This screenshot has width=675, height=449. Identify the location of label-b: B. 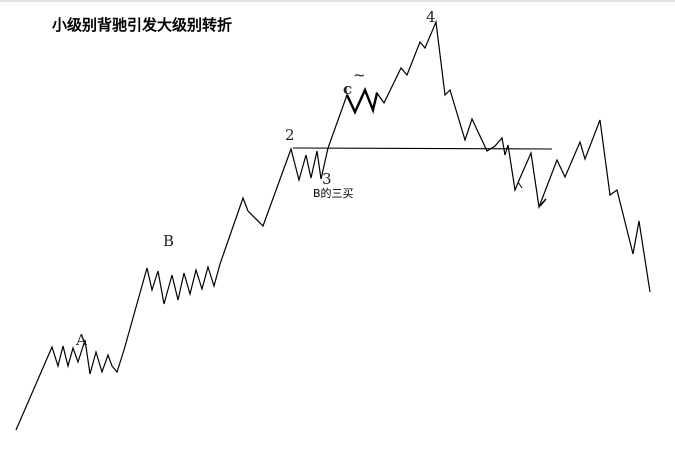
(168, 241).